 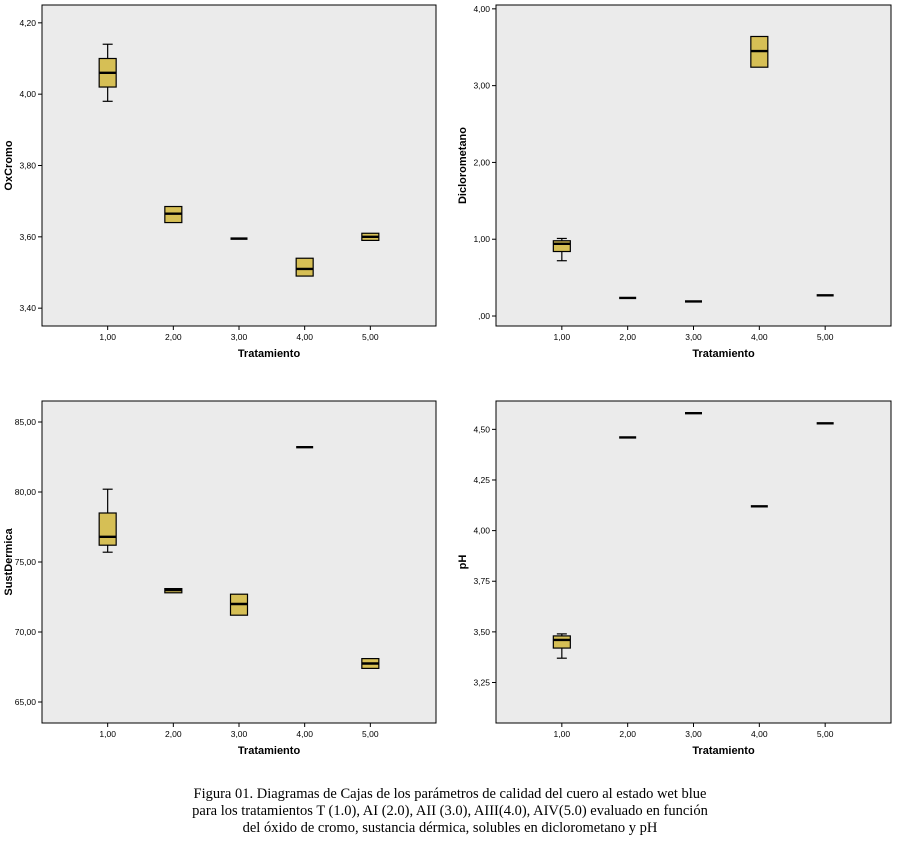 I want to click on y-tick-label: 4,20, so click(x=27, y=23).